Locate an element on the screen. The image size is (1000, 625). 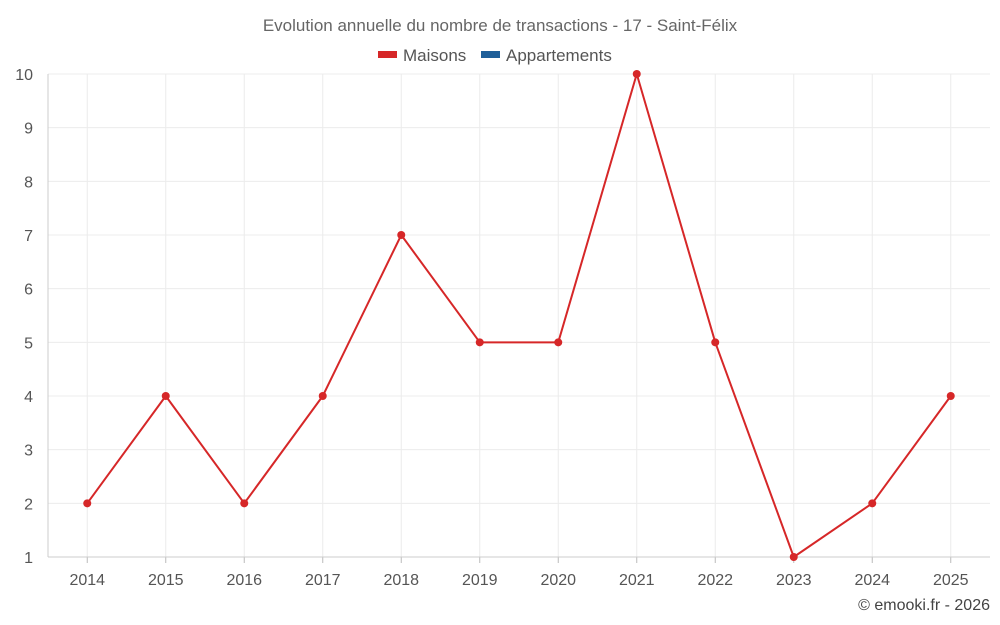
y-tick-label: 3 is located at coordinates (28, 451).